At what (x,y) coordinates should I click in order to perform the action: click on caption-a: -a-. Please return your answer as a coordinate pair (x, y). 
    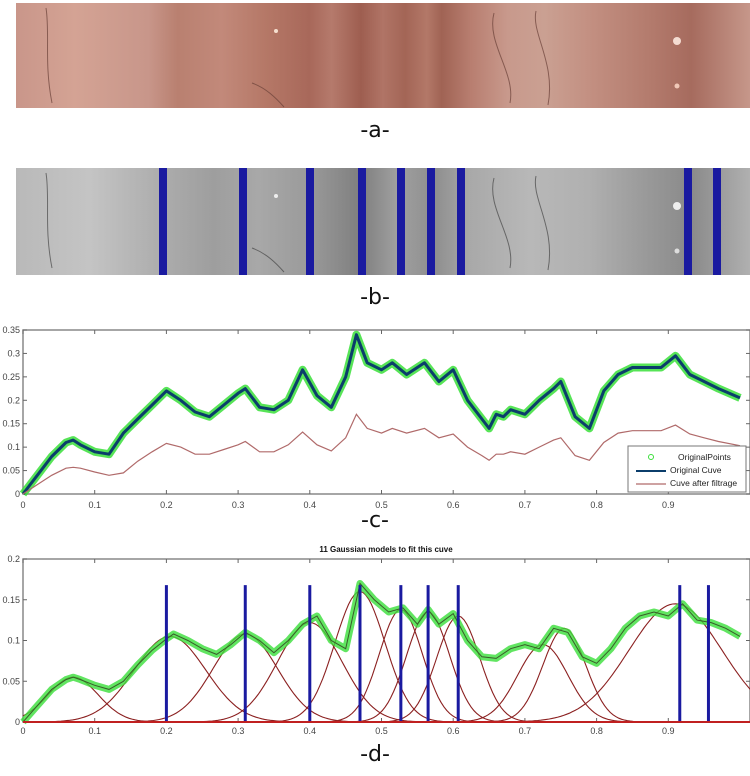
    Looking at the image, I should click on (375, 130).